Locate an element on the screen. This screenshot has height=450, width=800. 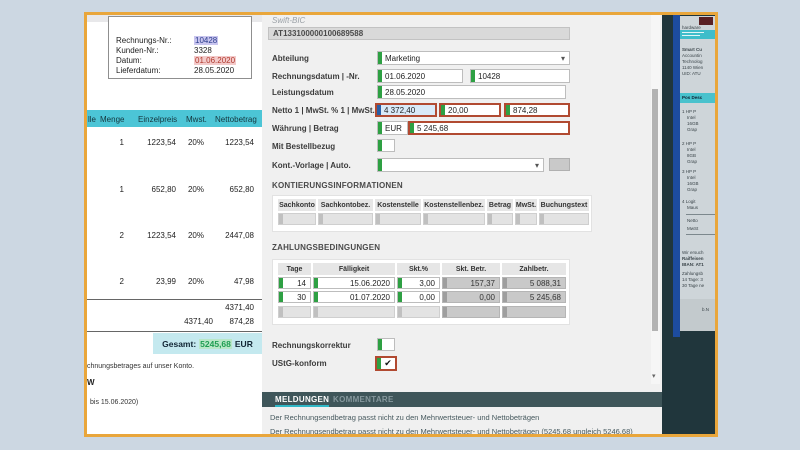
zb-skt-input is located at coordinates (418, 312).